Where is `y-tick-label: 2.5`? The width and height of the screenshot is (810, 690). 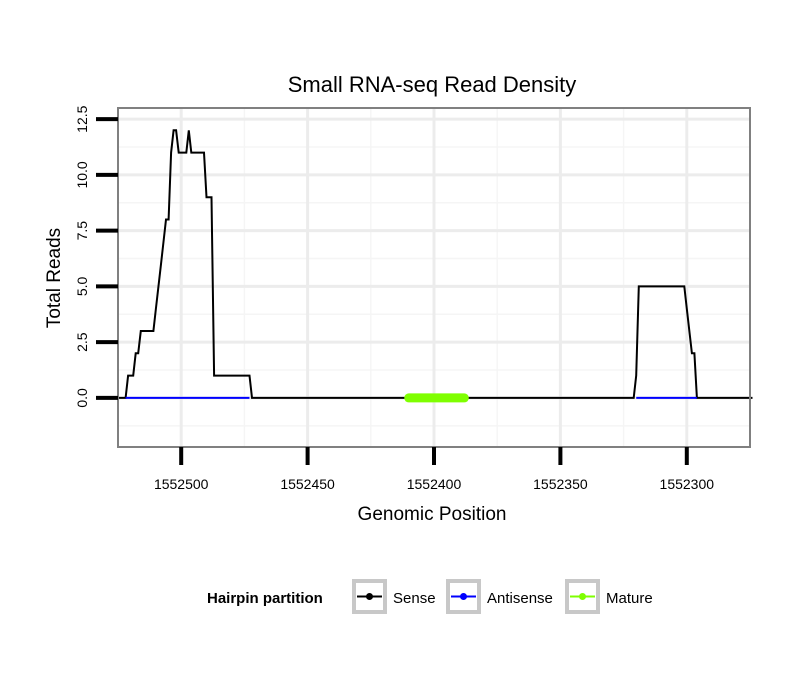
y-tick-label: 2.5 is located at coordinates (82, 342).